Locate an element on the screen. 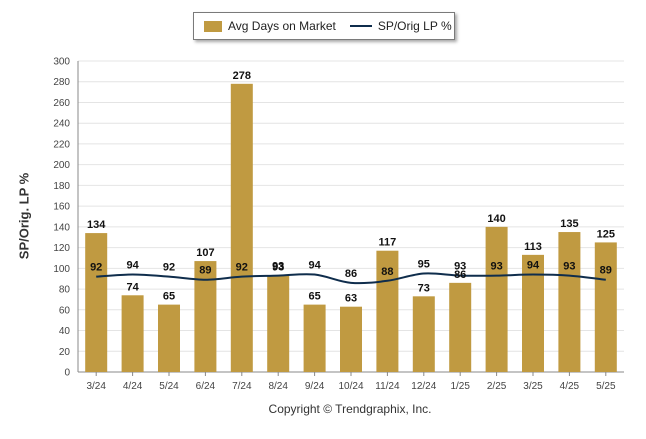 This screenshot has height=439, width=646. y-tick-label: 280 is located at coordinates (61, 82).